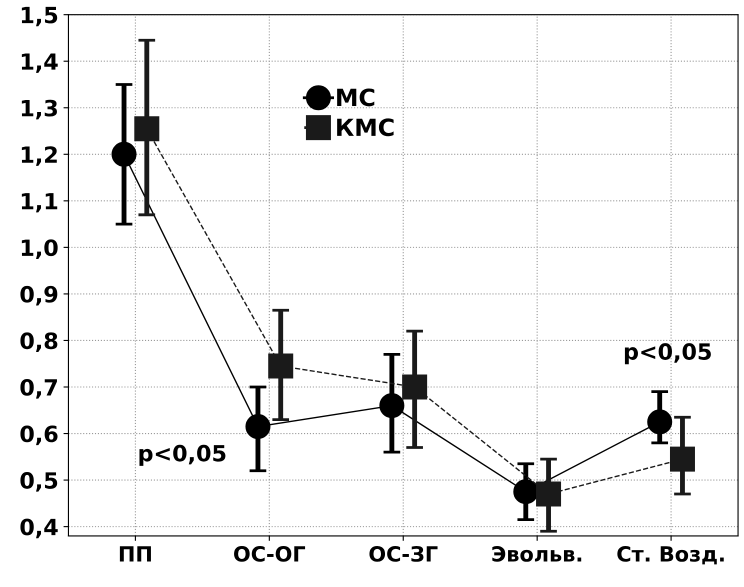  I want to click on y-tick-label: 0,4, so click(39, 528).